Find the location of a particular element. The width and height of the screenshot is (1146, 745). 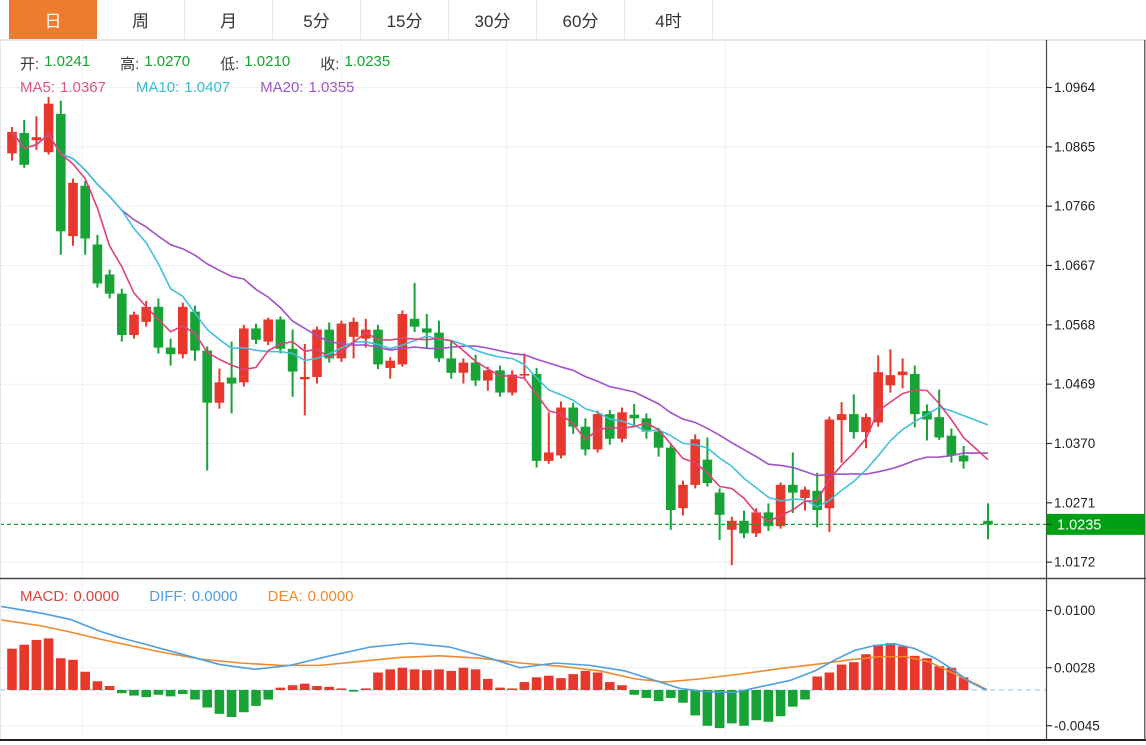

tab-label: 15分 is located at coordinates (404, 21).